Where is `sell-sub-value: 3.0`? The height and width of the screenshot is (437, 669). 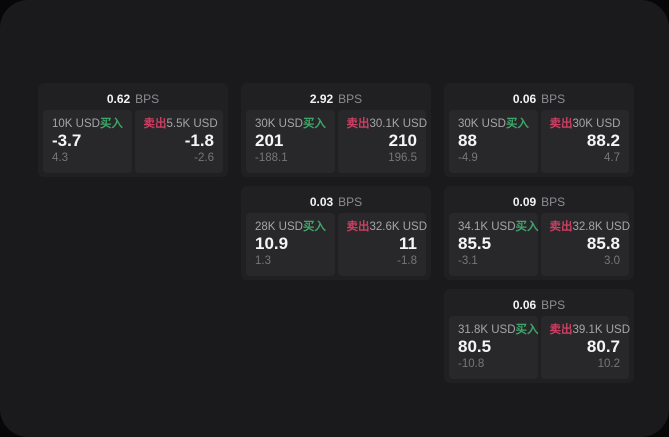 sell-sub-value: 3.0 is located at coordinates (612, 261).